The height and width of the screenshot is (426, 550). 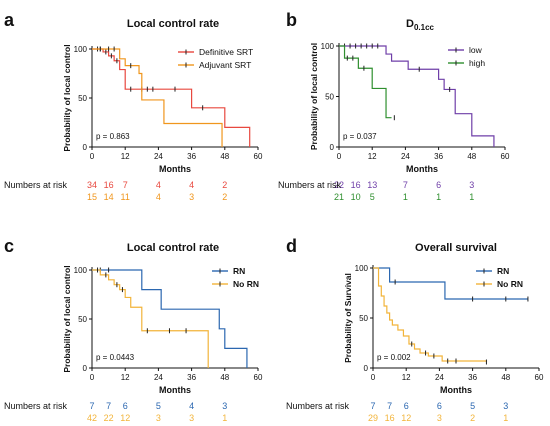 What do you see at coordinates (476, 50) in the screenshot?
I see `legend-label: low` at bounding box center [476, 50].